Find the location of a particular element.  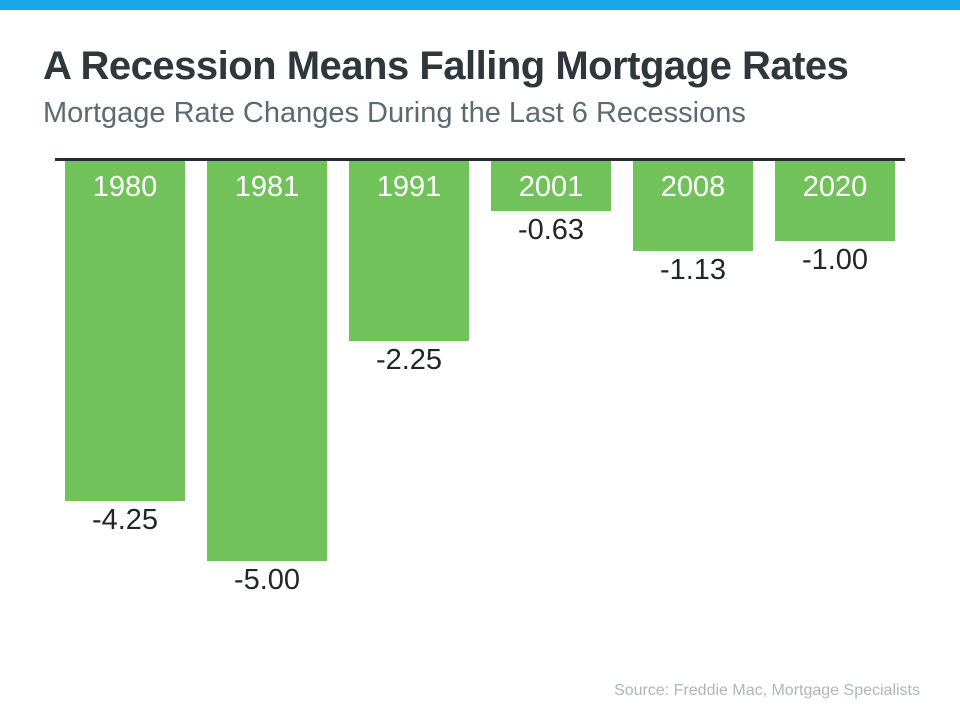

bar-value-label: -0.63 is located at coordinates (551, 230).